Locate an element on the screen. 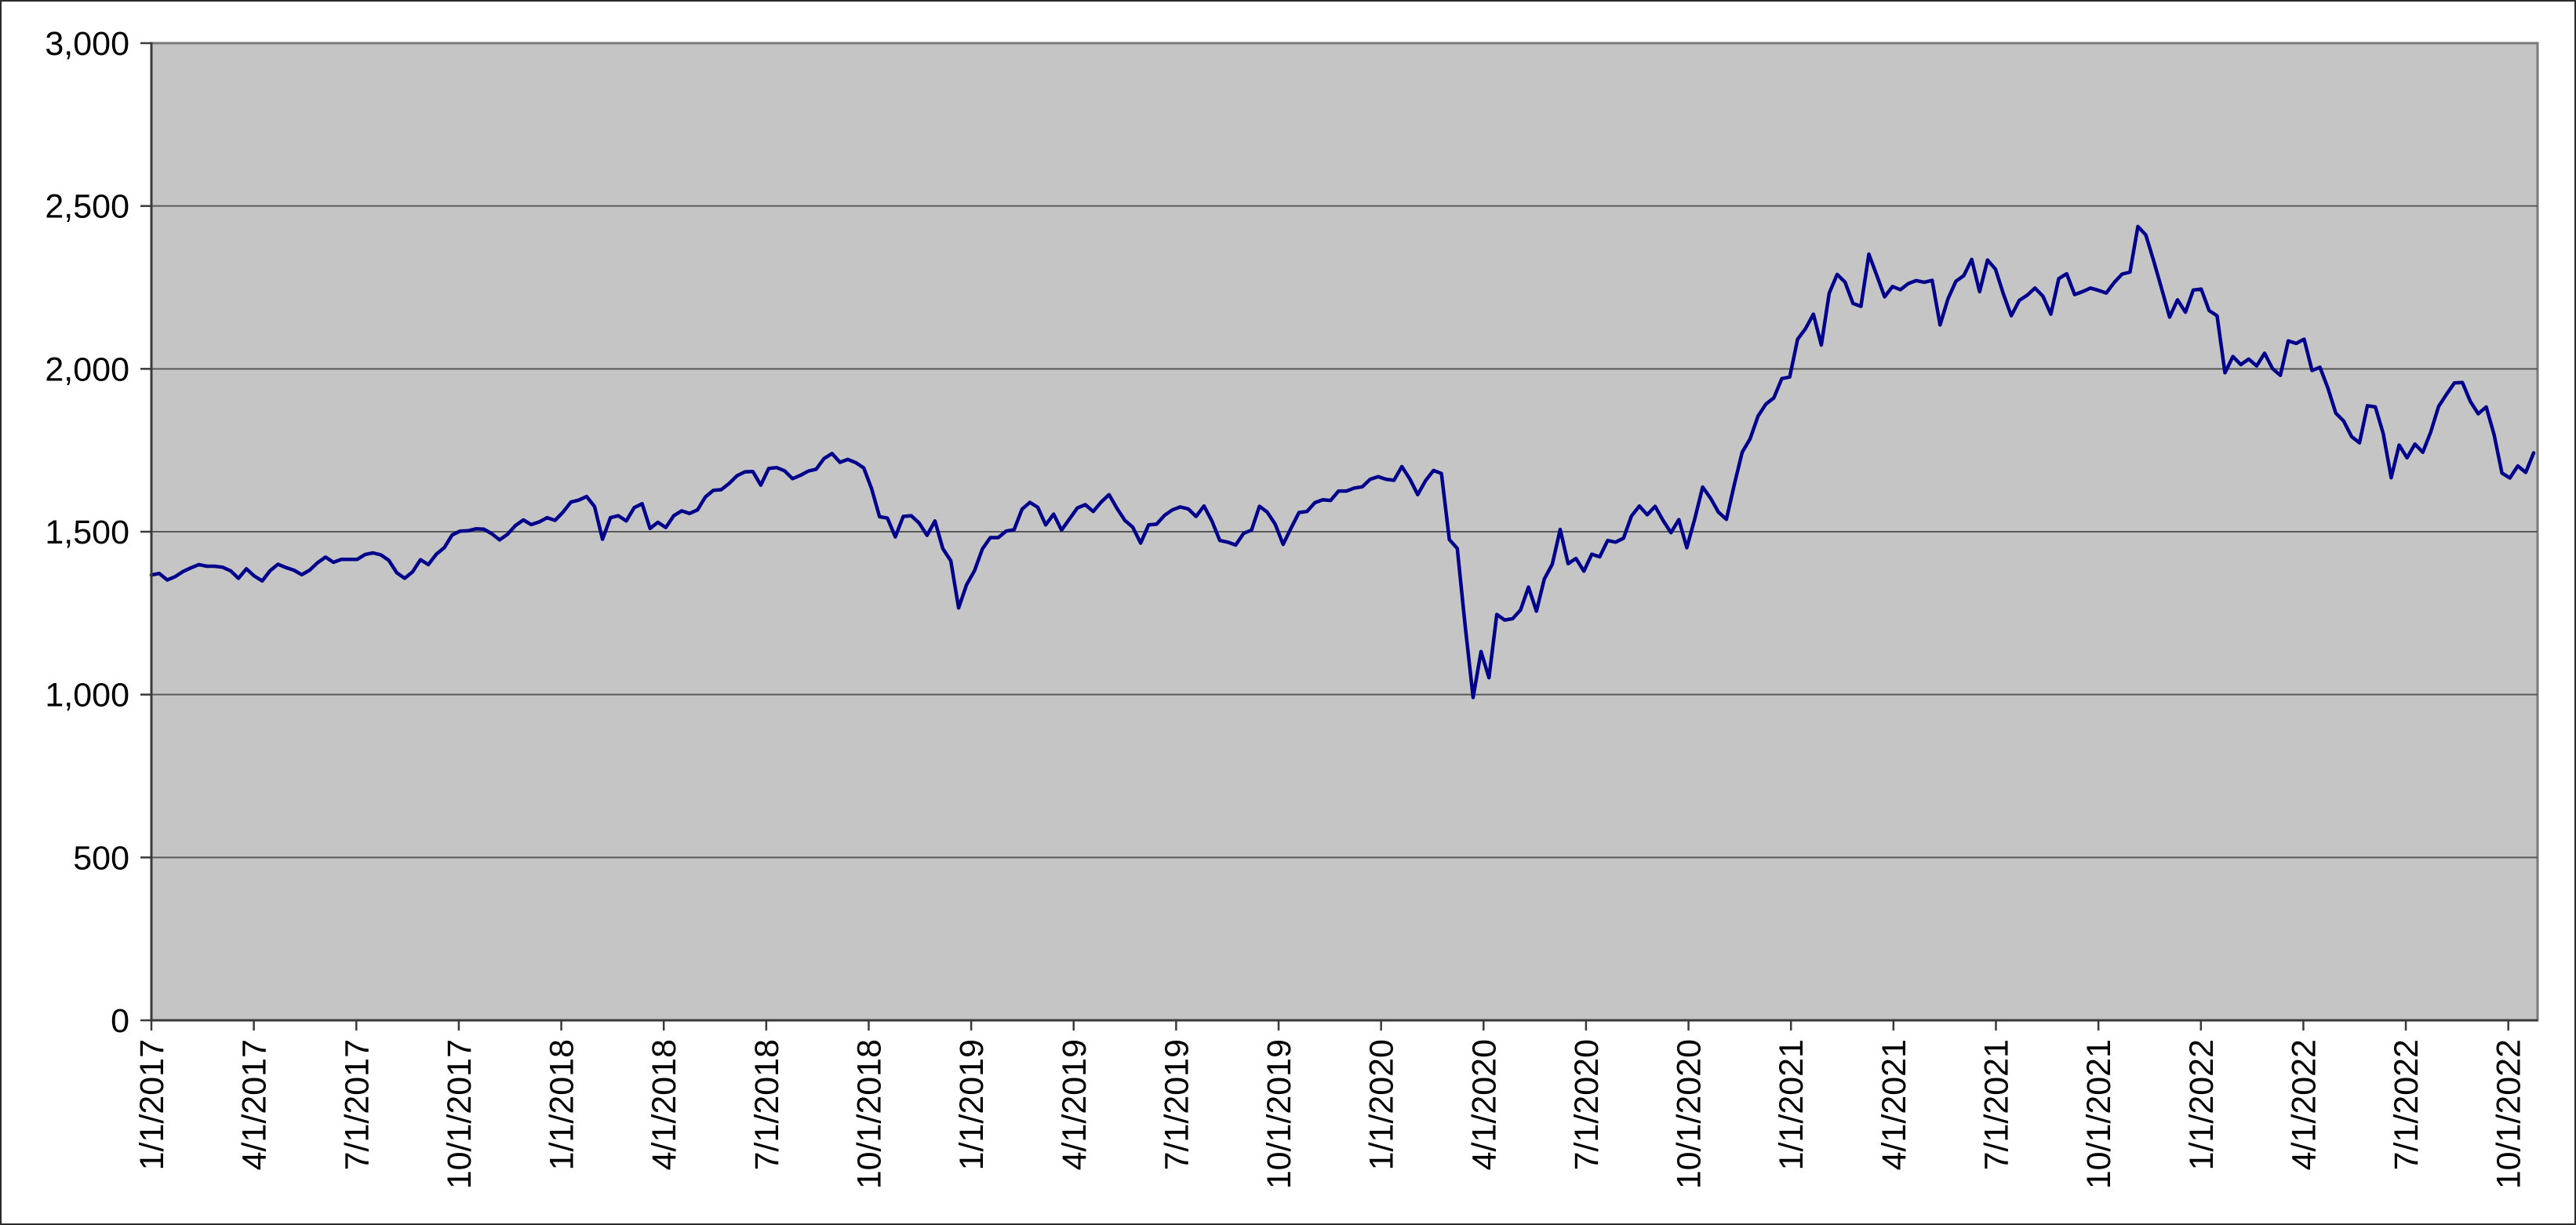 The width and height of the screenshot is (2576, 1225). x-axis-tick-label: 4/1/2020 is located at coordinates (1484, 1104).